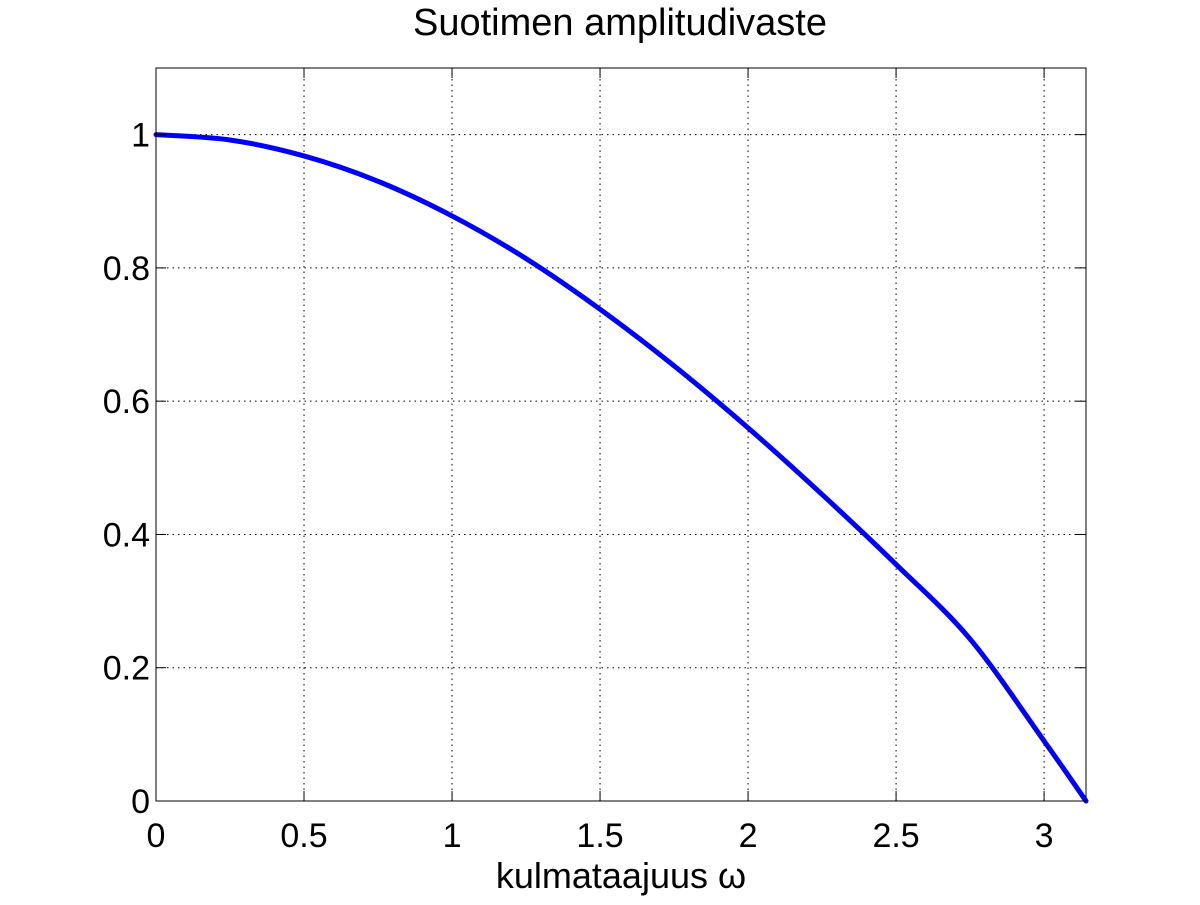 The width and height of the screenshot is (1200, 905). I want to click on x-tick-label: 2, so click(748, 836).